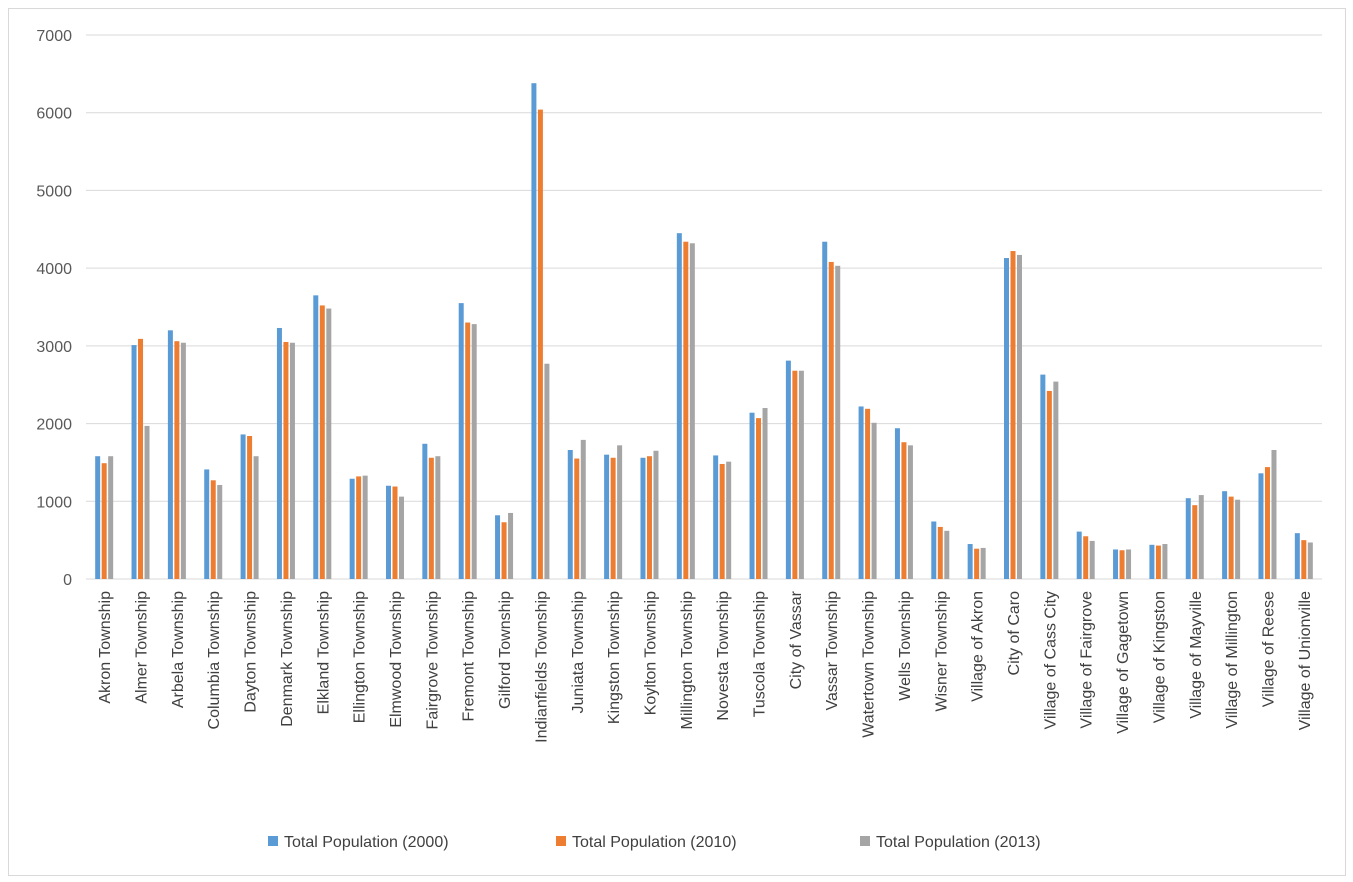 The image size is (1353, 882). What do you see at coordinates (1232, 660) in the screenshot?
I see `x-category-label: Village of Millington` at bounding box center [1232, 660].